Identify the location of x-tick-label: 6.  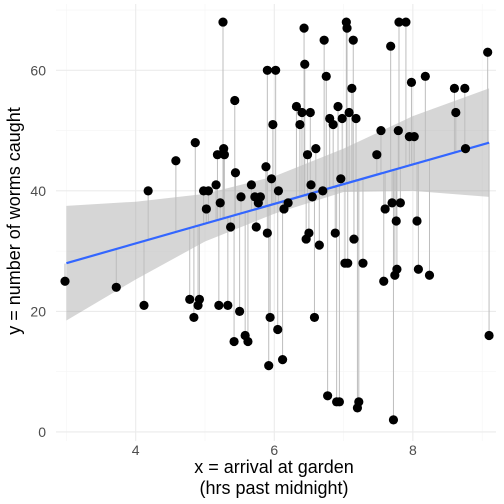
(274, 450).